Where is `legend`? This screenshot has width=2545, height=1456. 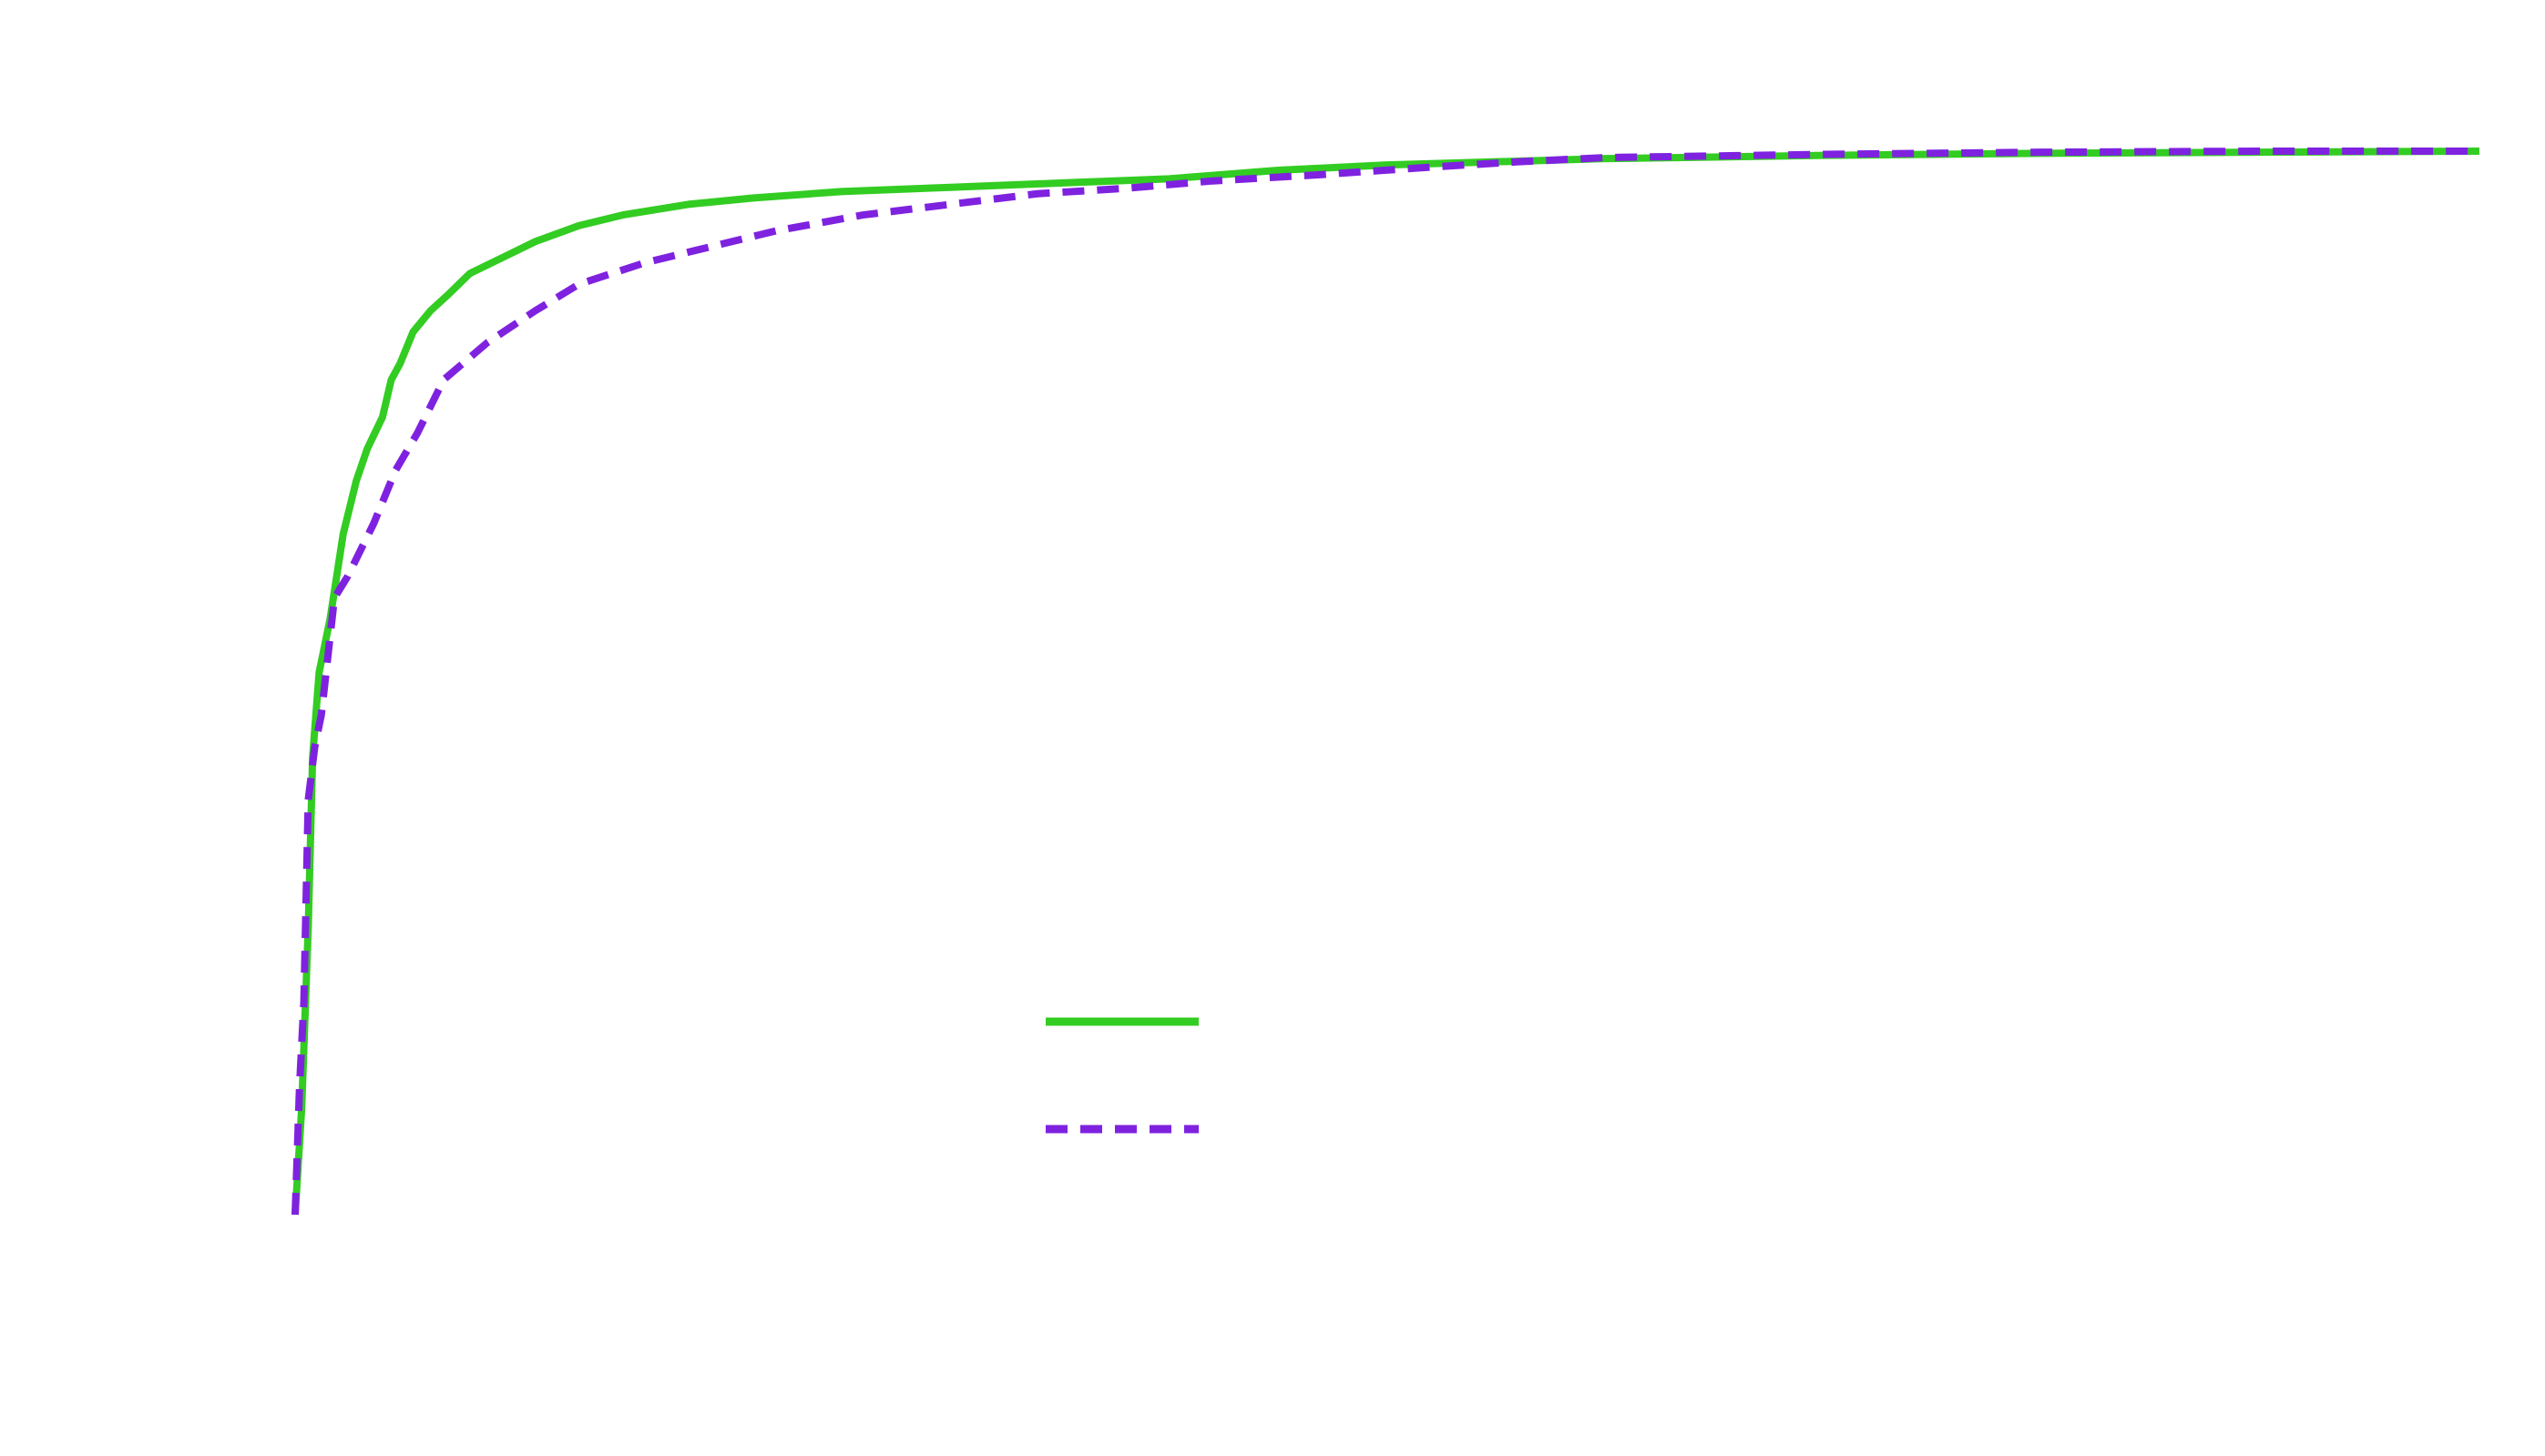
legend is located at coordinates (1123, 1075).